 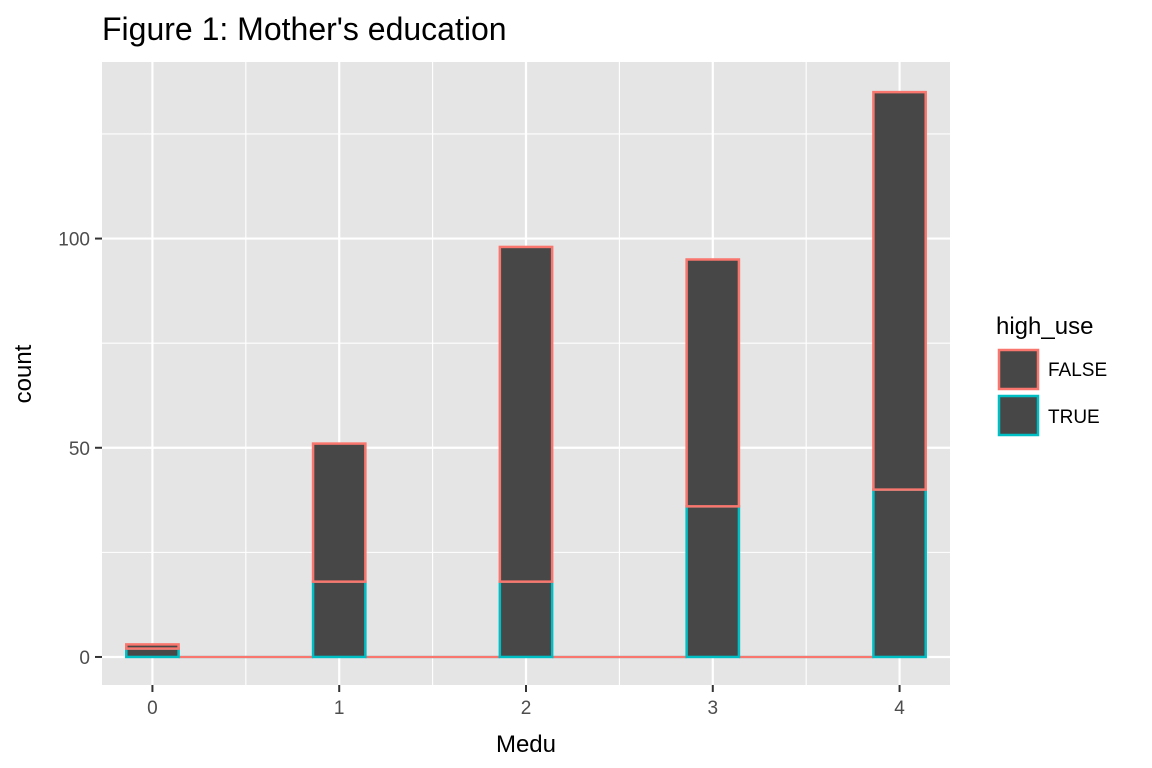 I want to click on y-tick-label: 100, so click(x=74, y=240).